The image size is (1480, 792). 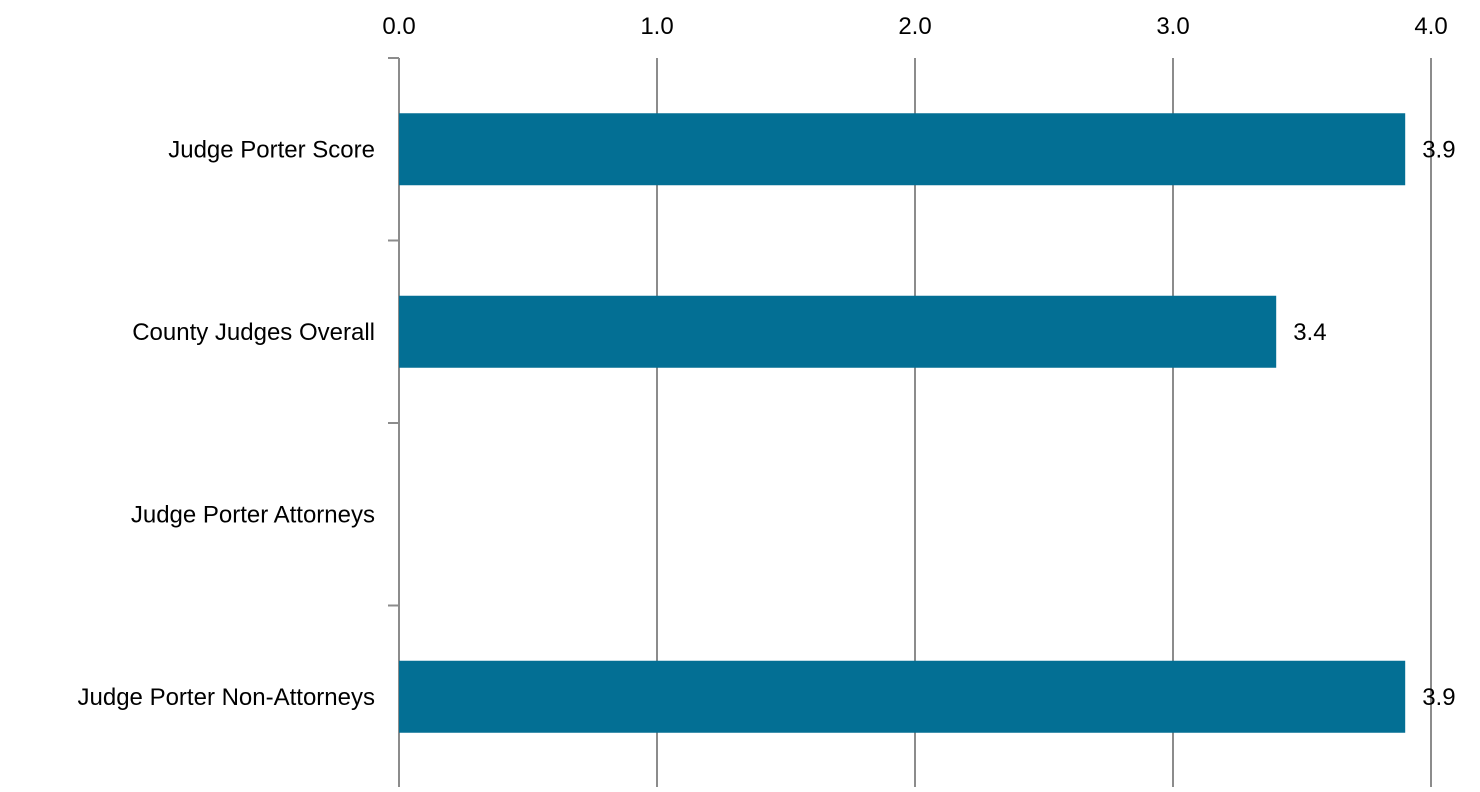 I want to click on category-label: Judge Porter Score, so click(x=271, y=150).